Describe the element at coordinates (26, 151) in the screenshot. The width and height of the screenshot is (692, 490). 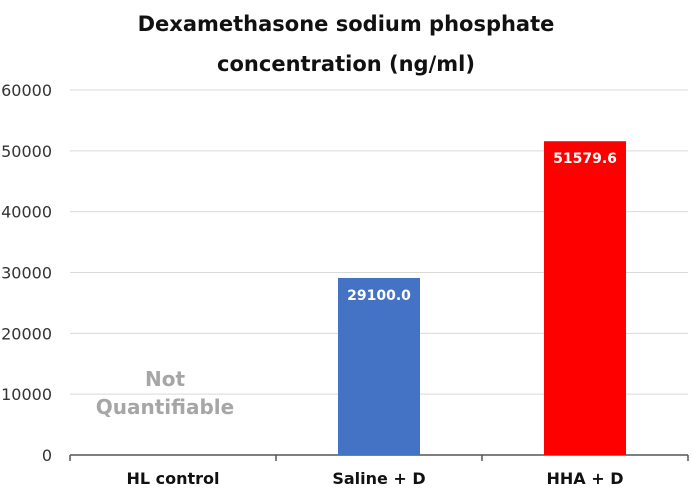
I see `y-tick-label: 50000` at that location.